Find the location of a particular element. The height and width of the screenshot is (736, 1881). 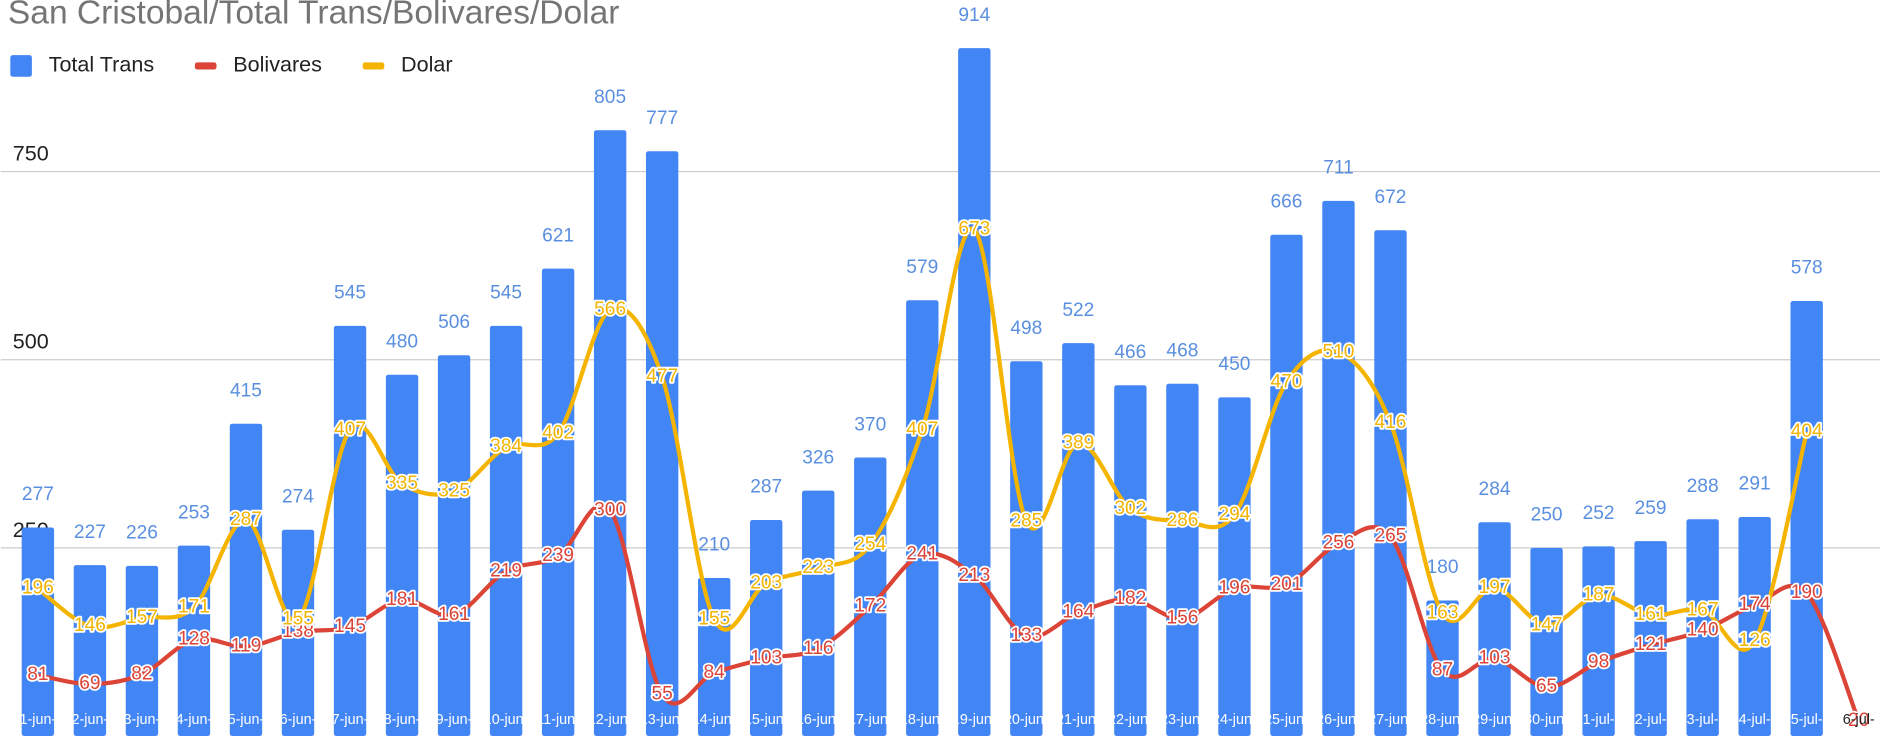

data-label: 145 is located at coordinates (350, 626).